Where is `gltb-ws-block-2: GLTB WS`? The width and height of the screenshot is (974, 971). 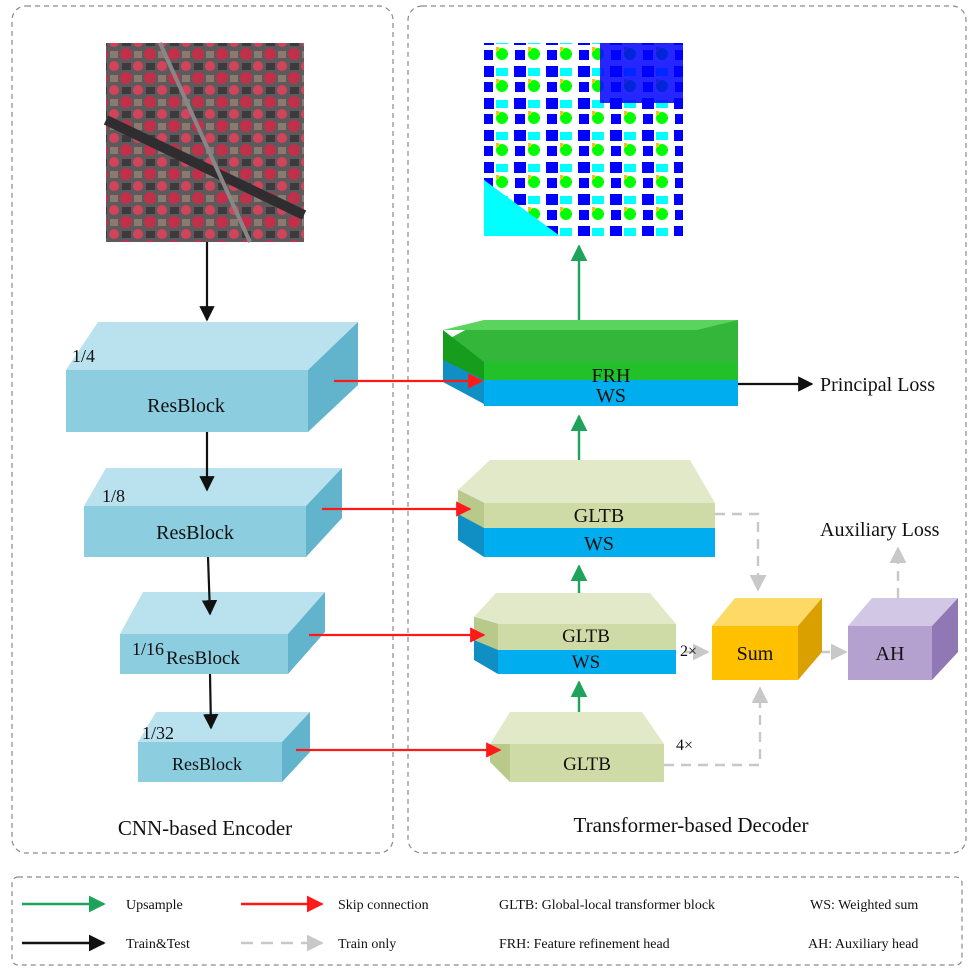 gltb-ws-block-2: GLTB WS is located at coordinates (575, 633).